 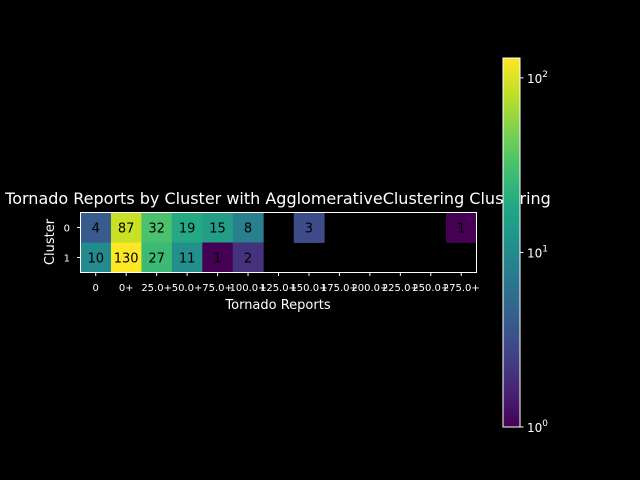 I want to click on colorbar-tick-label: 10⁰, so click(x=537, y=427).